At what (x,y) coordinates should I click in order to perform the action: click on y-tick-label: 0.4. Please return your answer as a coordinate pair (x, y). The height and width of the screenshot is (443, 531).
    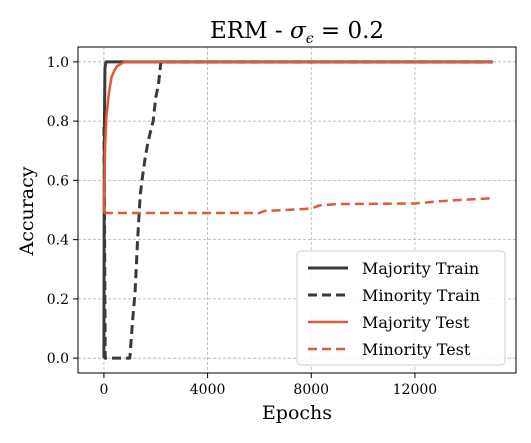
    Looking at the image, I should click on (58, 241).